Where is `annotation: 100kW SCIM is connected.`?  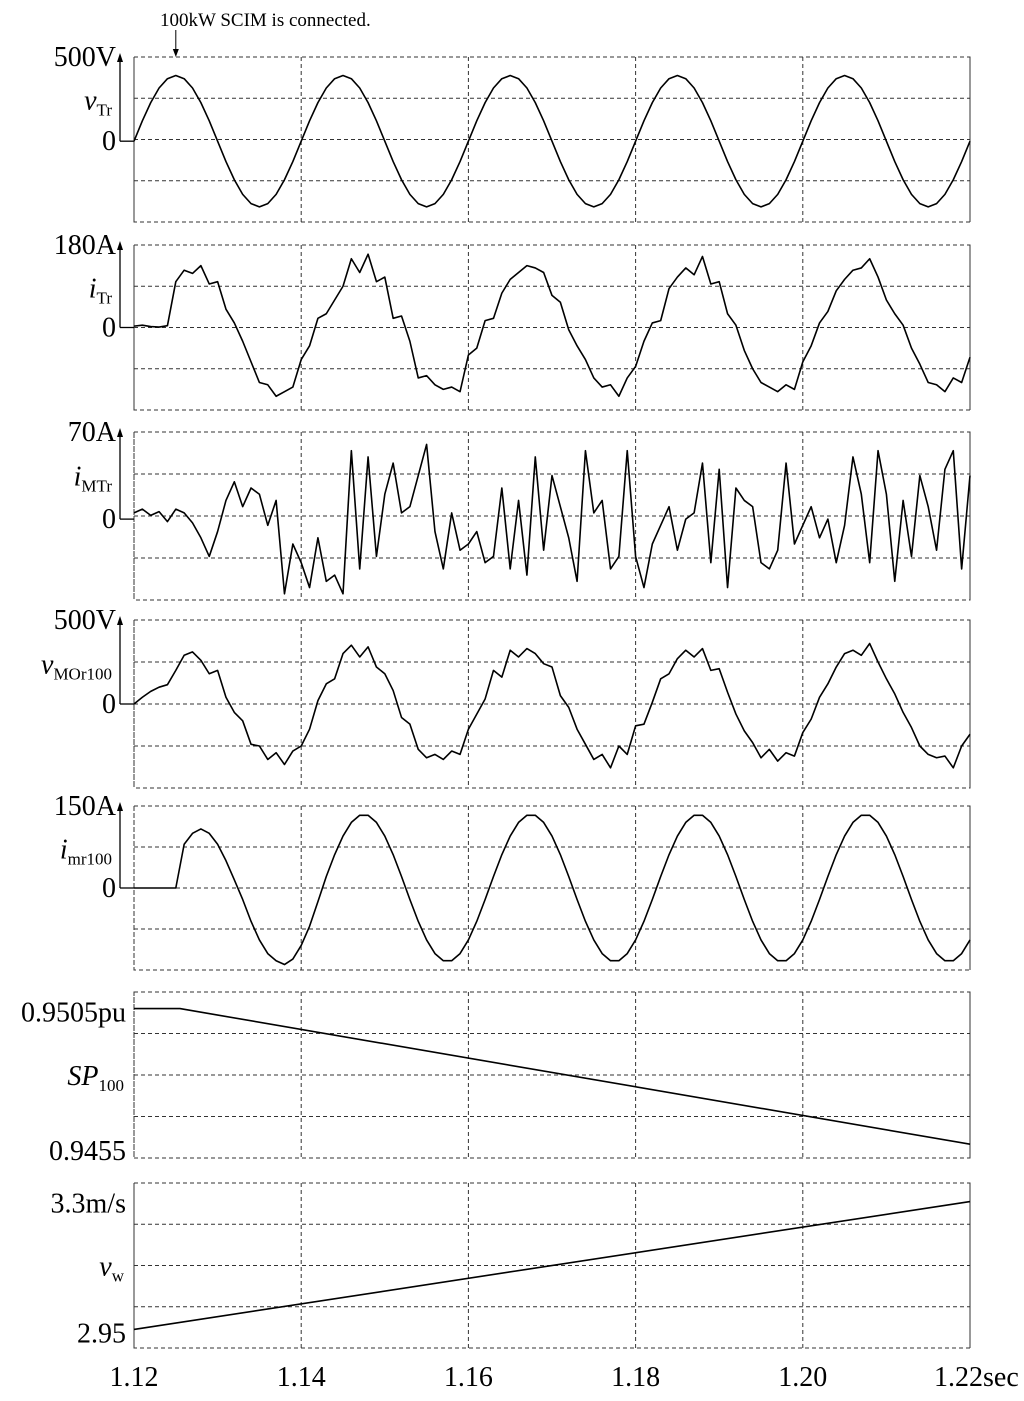
annotation: 100kW SCIM is connected. is located at coordinates (265, 20).